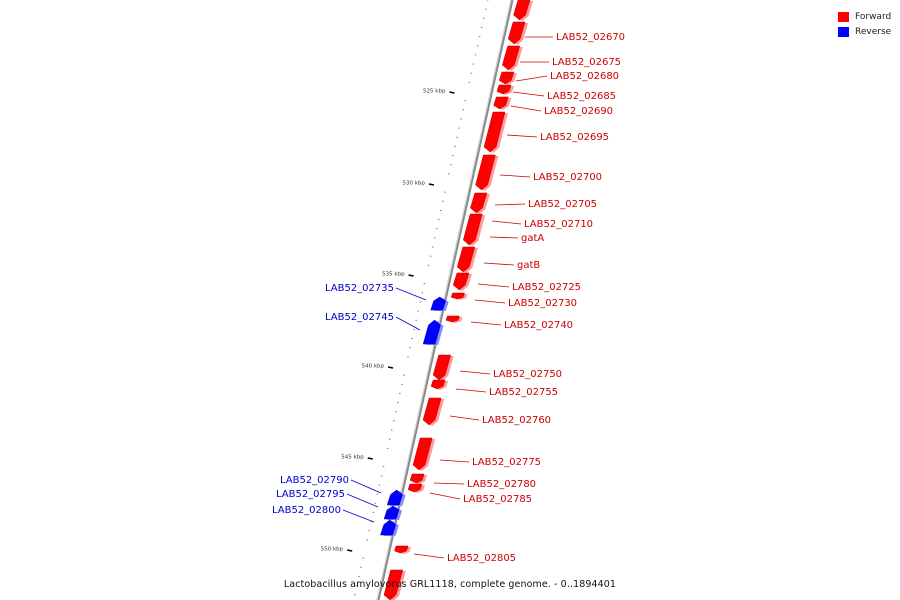 Image resolution: width=900 pixels, height=600 pixels. I want to click on gene-label: gatA, so click(532, 238).